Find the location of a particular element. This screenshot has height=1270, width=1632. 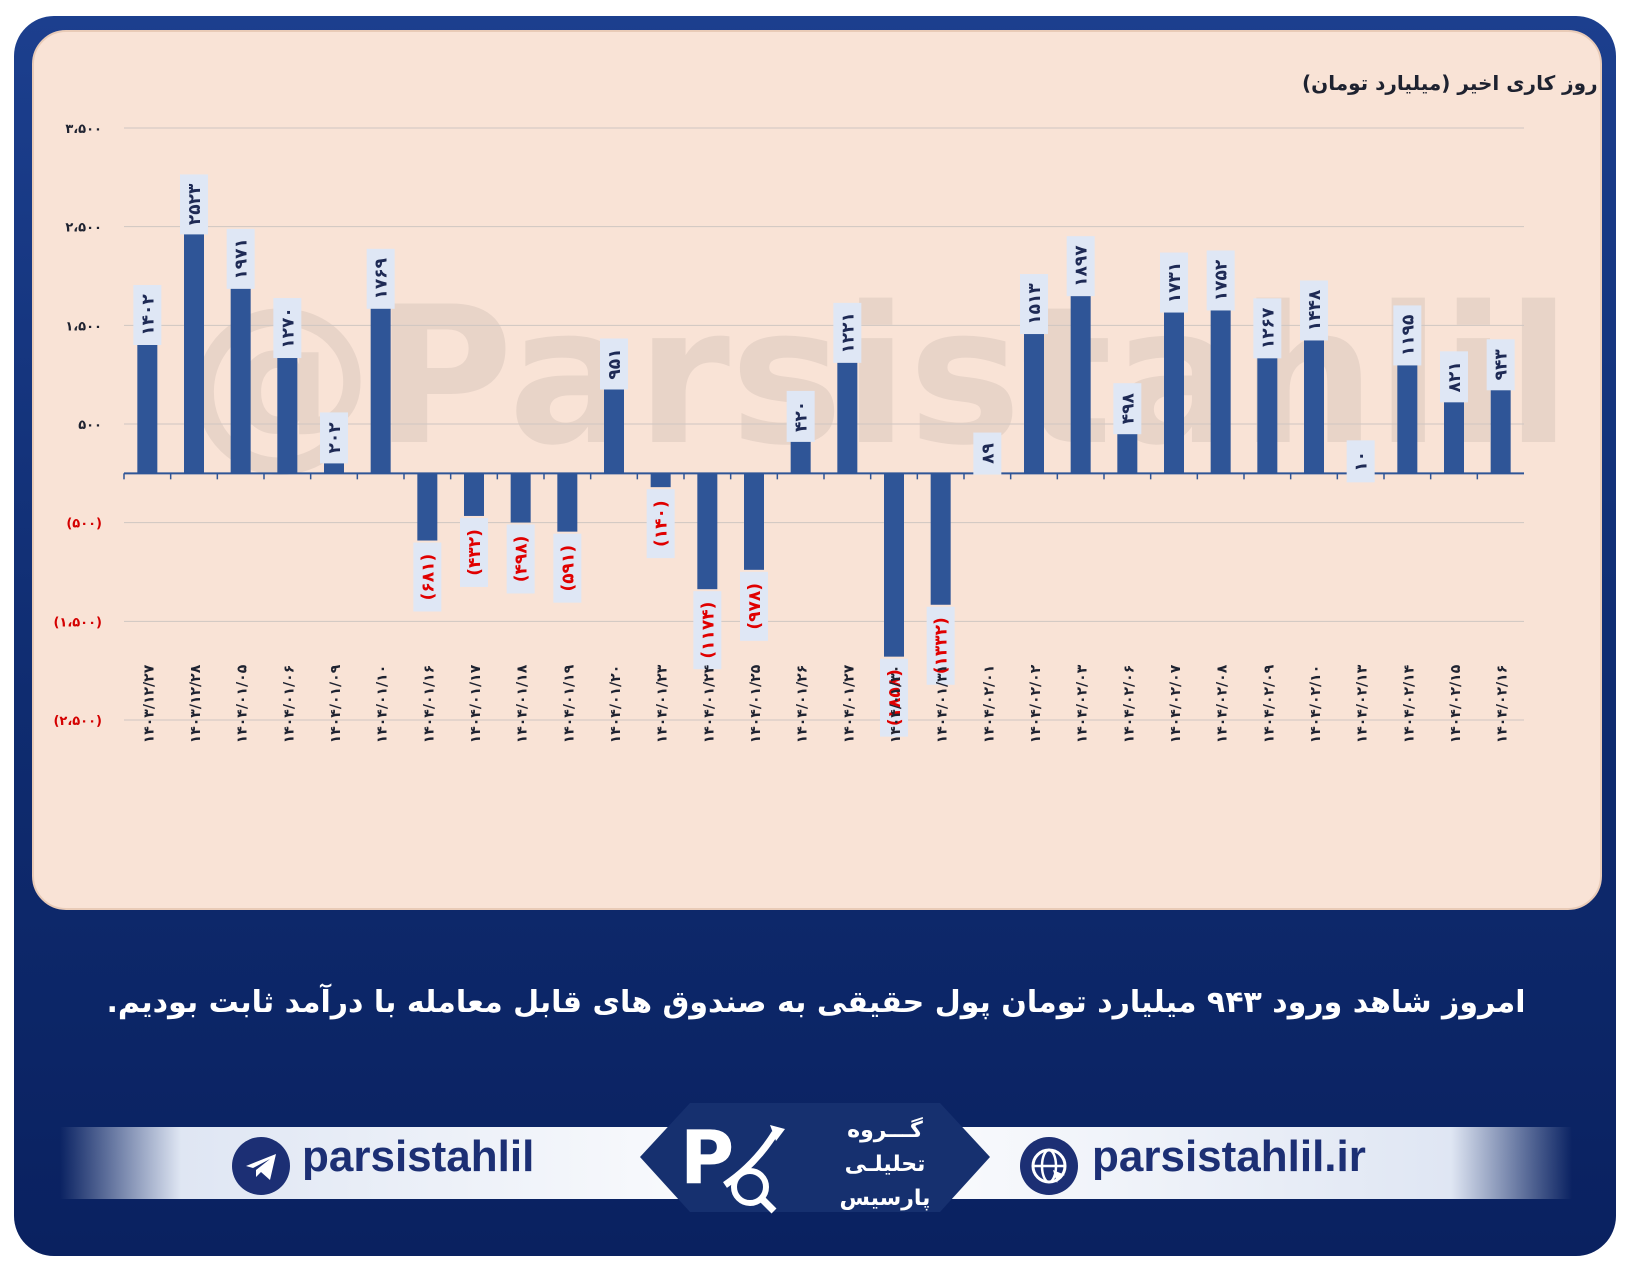

y-tick-label: (۱،۵۰۰) is located at coordinates (77, 622).